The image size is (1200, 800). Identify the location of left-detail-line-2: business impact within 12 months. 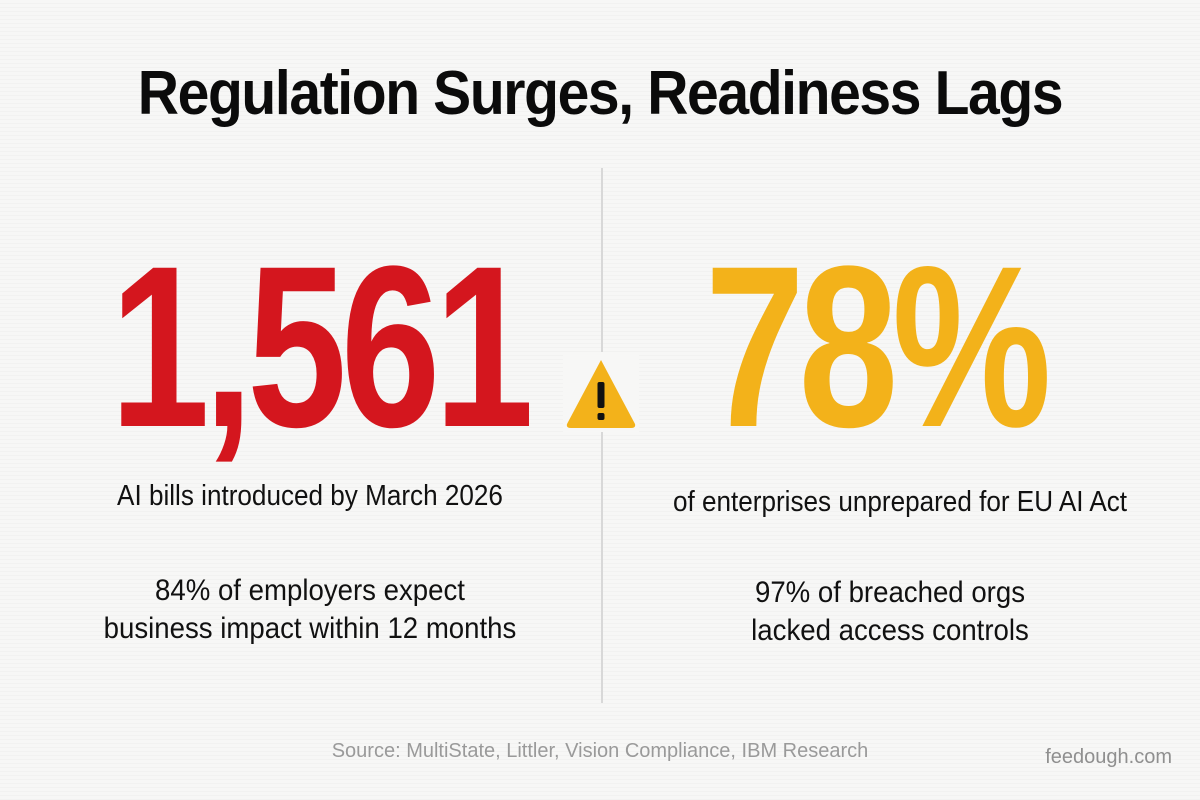
(310, 628).